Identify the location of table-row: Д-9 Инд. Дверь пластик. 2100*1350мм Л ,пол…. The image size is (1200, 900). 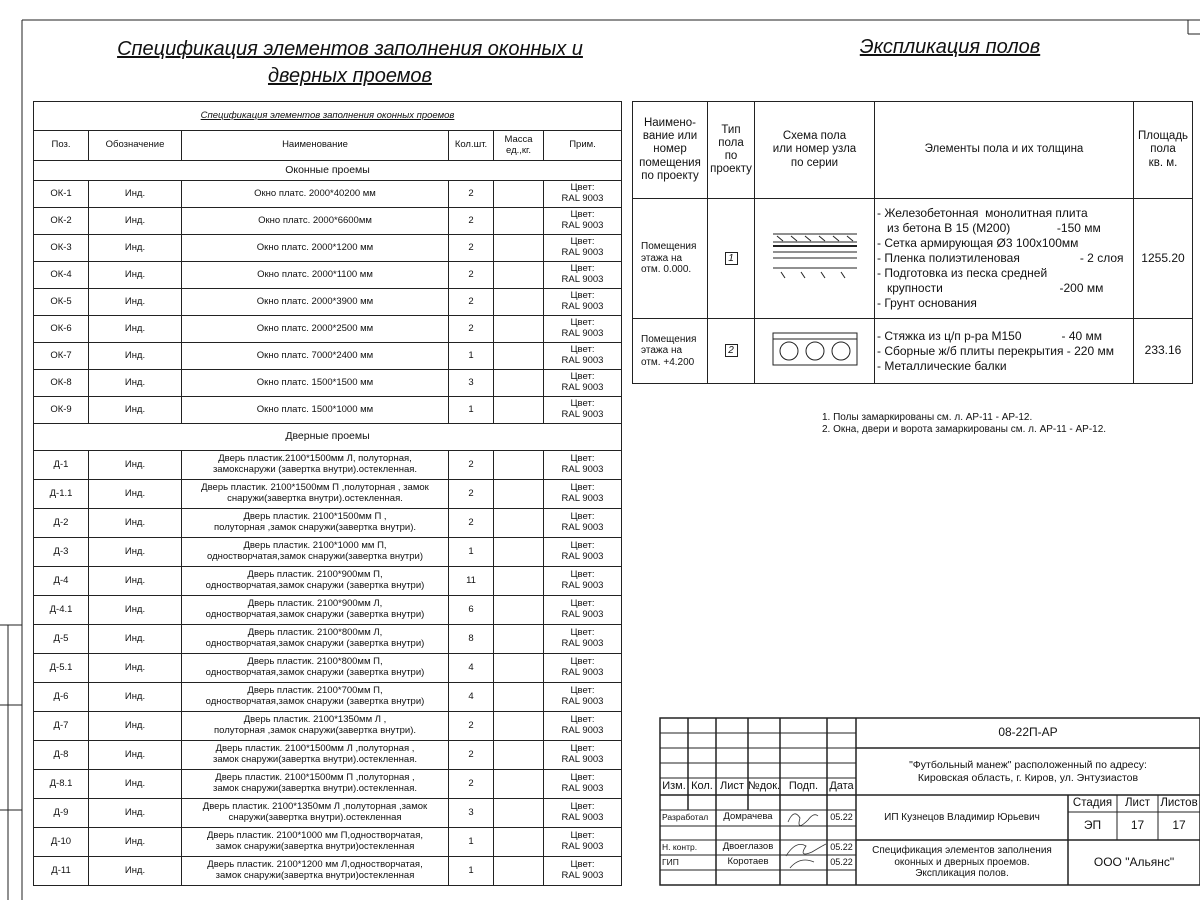
(327, 813).